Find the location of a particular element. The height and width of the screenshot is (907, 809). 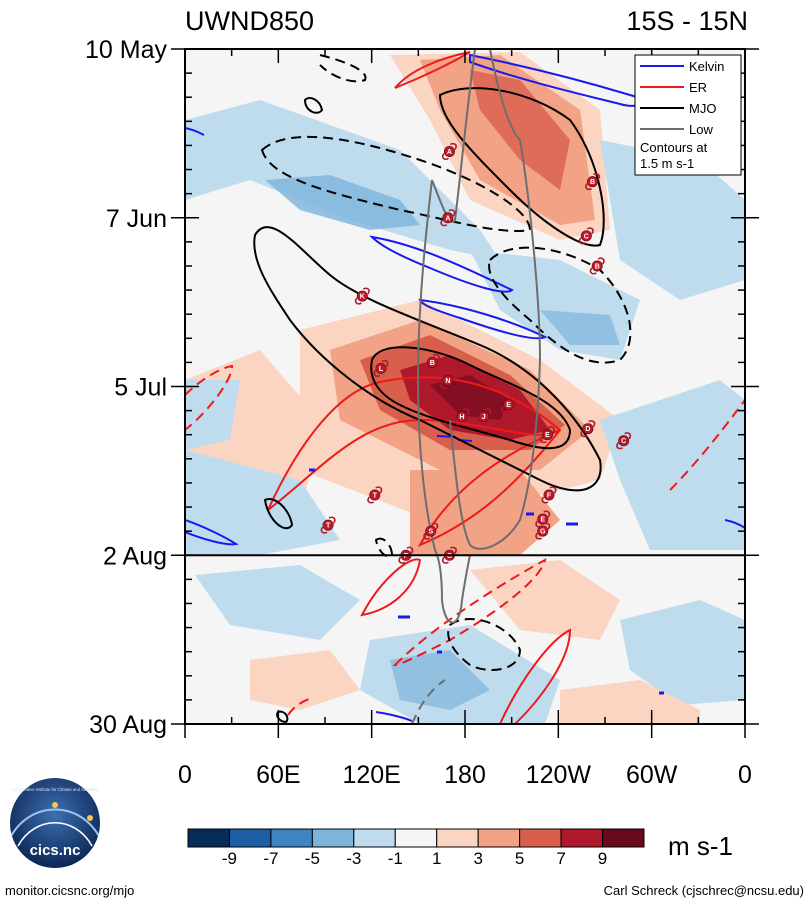

x-tick-label: 120E is located at coordinates (371, 775).